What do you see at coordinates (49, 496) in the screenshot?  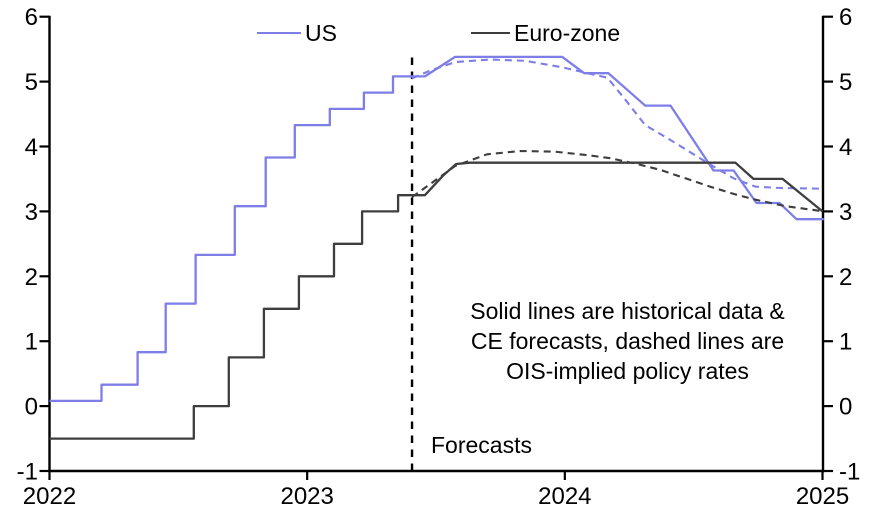 I see `svg-text: 2022` at bounding box center [49, 496].